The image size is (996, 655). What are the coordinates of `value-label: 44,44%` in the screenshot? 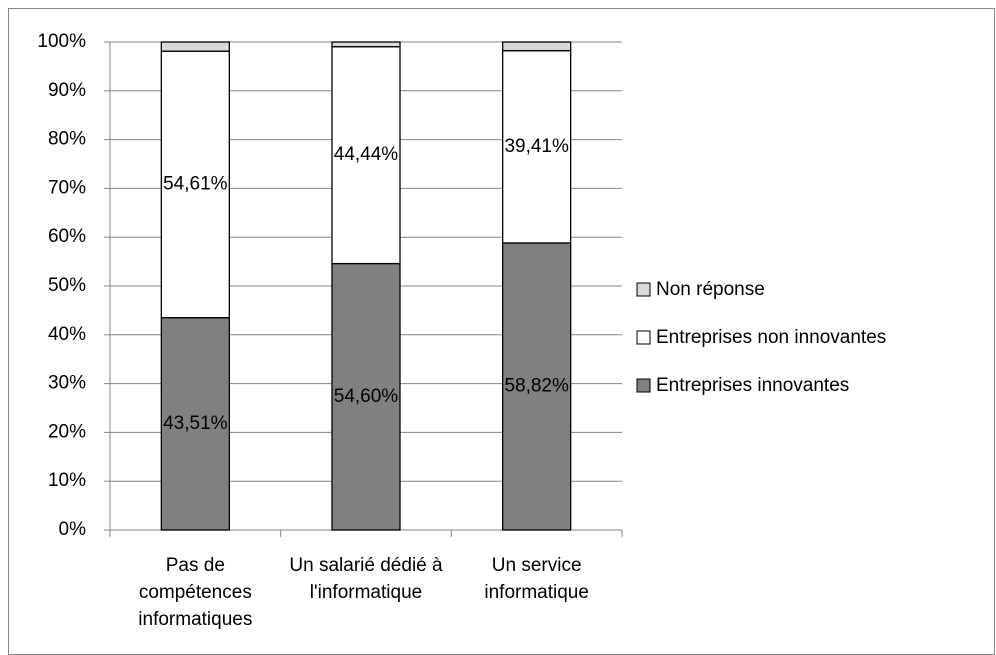 It's located at (366, 154).